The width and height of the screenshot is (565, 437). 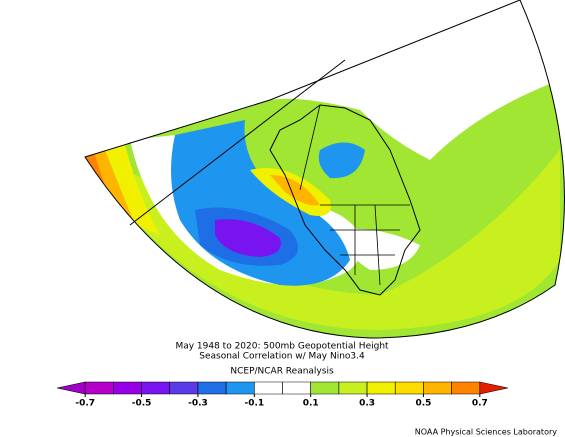 I want to click on subtitle: Seasonal Correlation w/ May Nino3.4, so click(x=282, y=357).